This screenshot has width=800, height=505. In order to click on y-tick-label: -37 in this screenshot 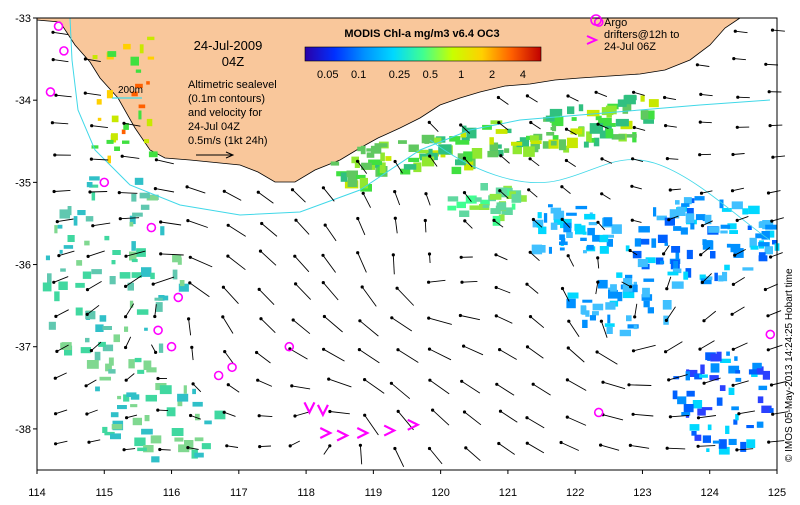, I will do `click(23, 348)`.